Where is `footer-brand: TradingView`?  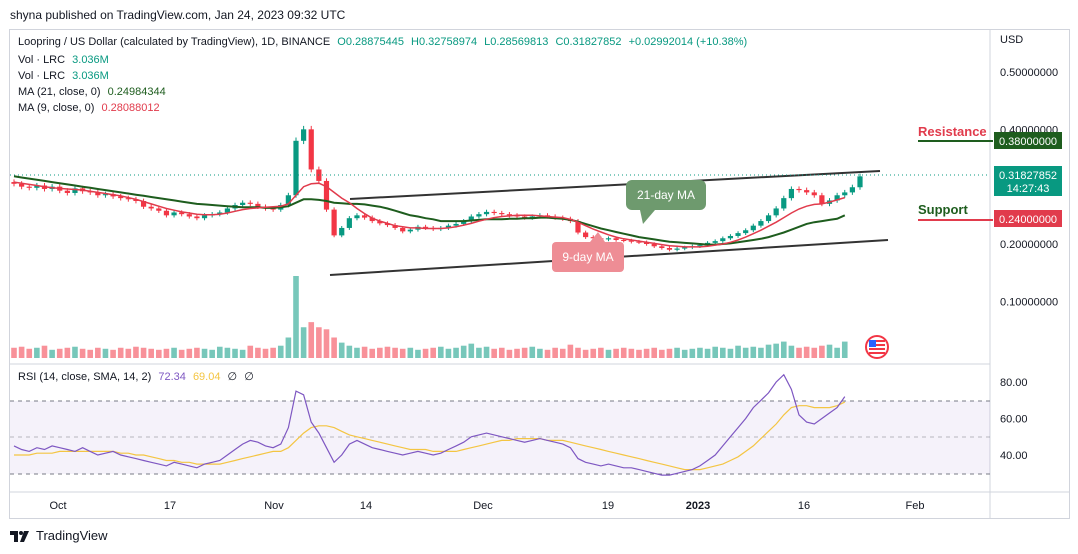 footer-brand: TradingView is located at coordinates (59, 535).